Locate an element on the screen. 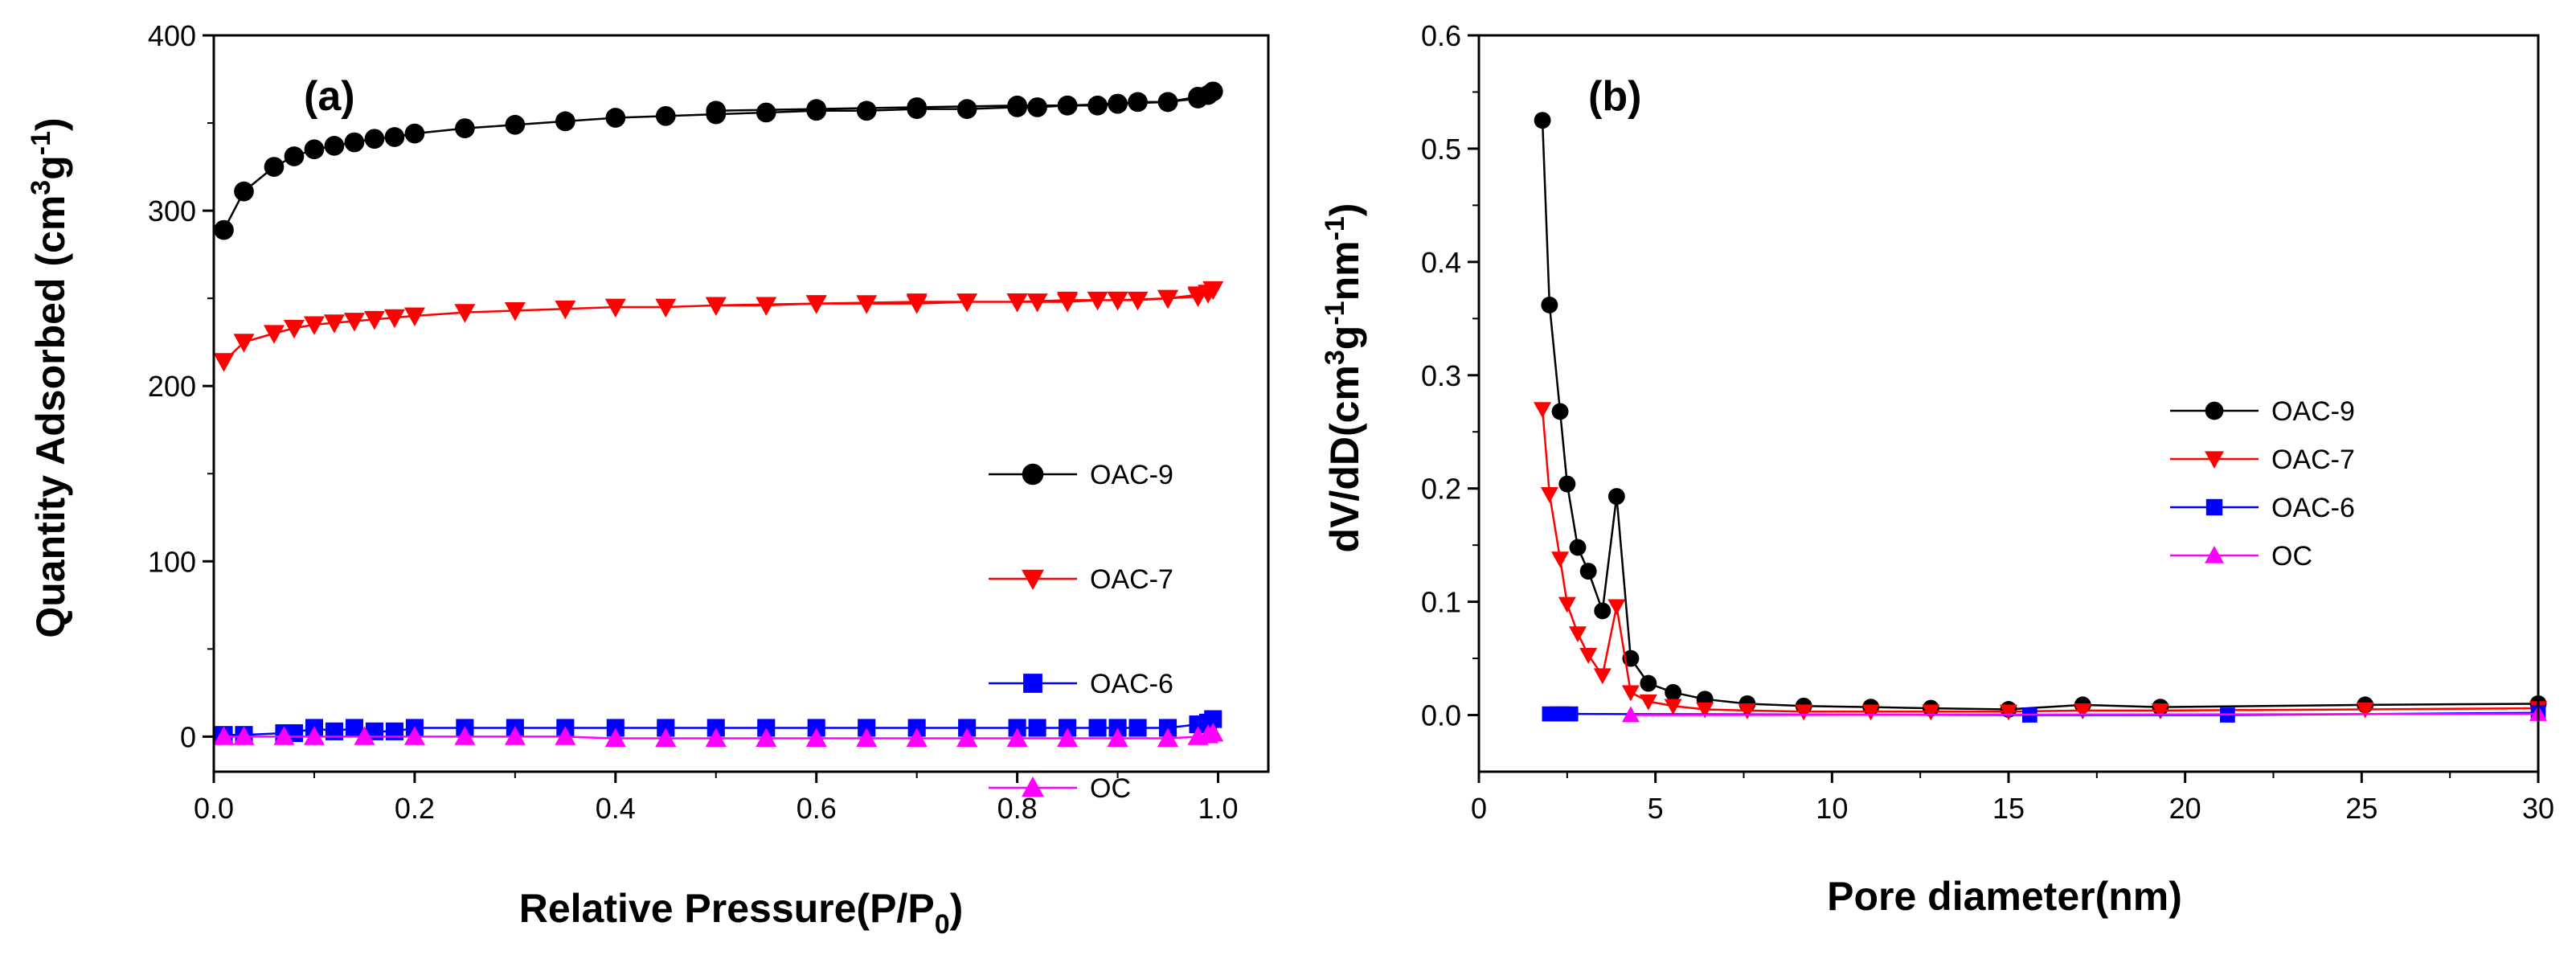 Image resolution: width=2576 pixels, height=959 pixels. panel-b-legend: OAC-9 OAC-7 OAC-6 OC is located at coordinates (2262, 484).